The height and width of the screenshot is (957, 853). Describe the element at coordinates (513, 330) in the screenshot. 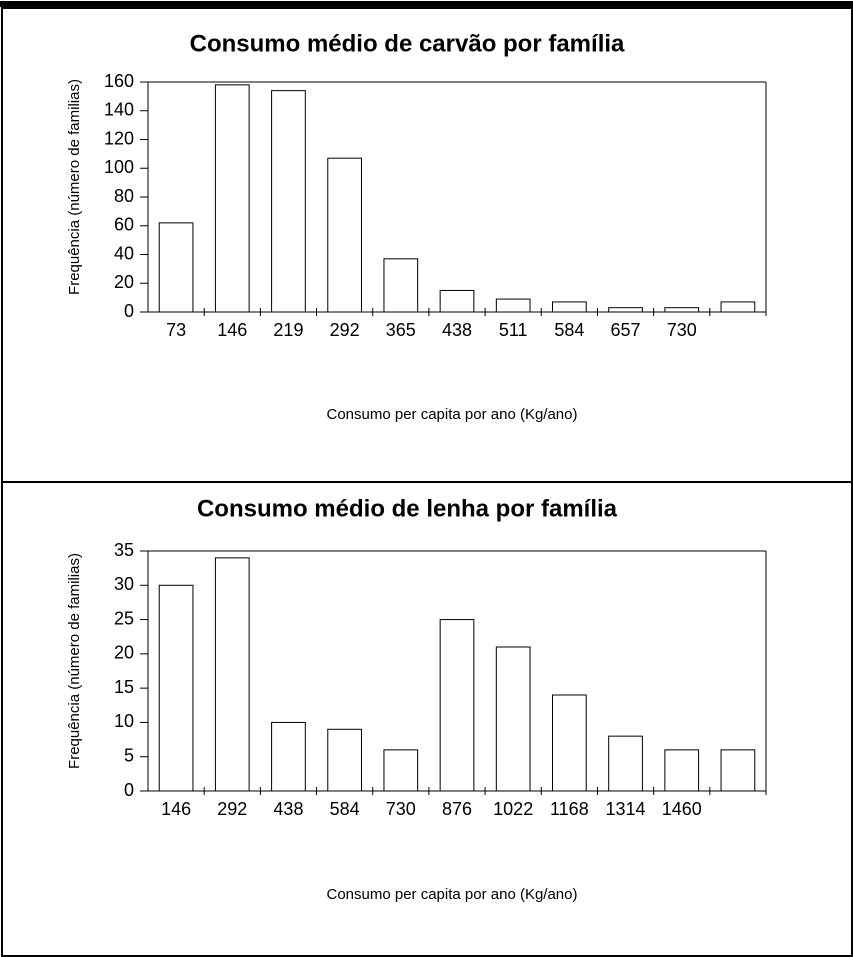

I see `x-tick-label: 511` at that location.